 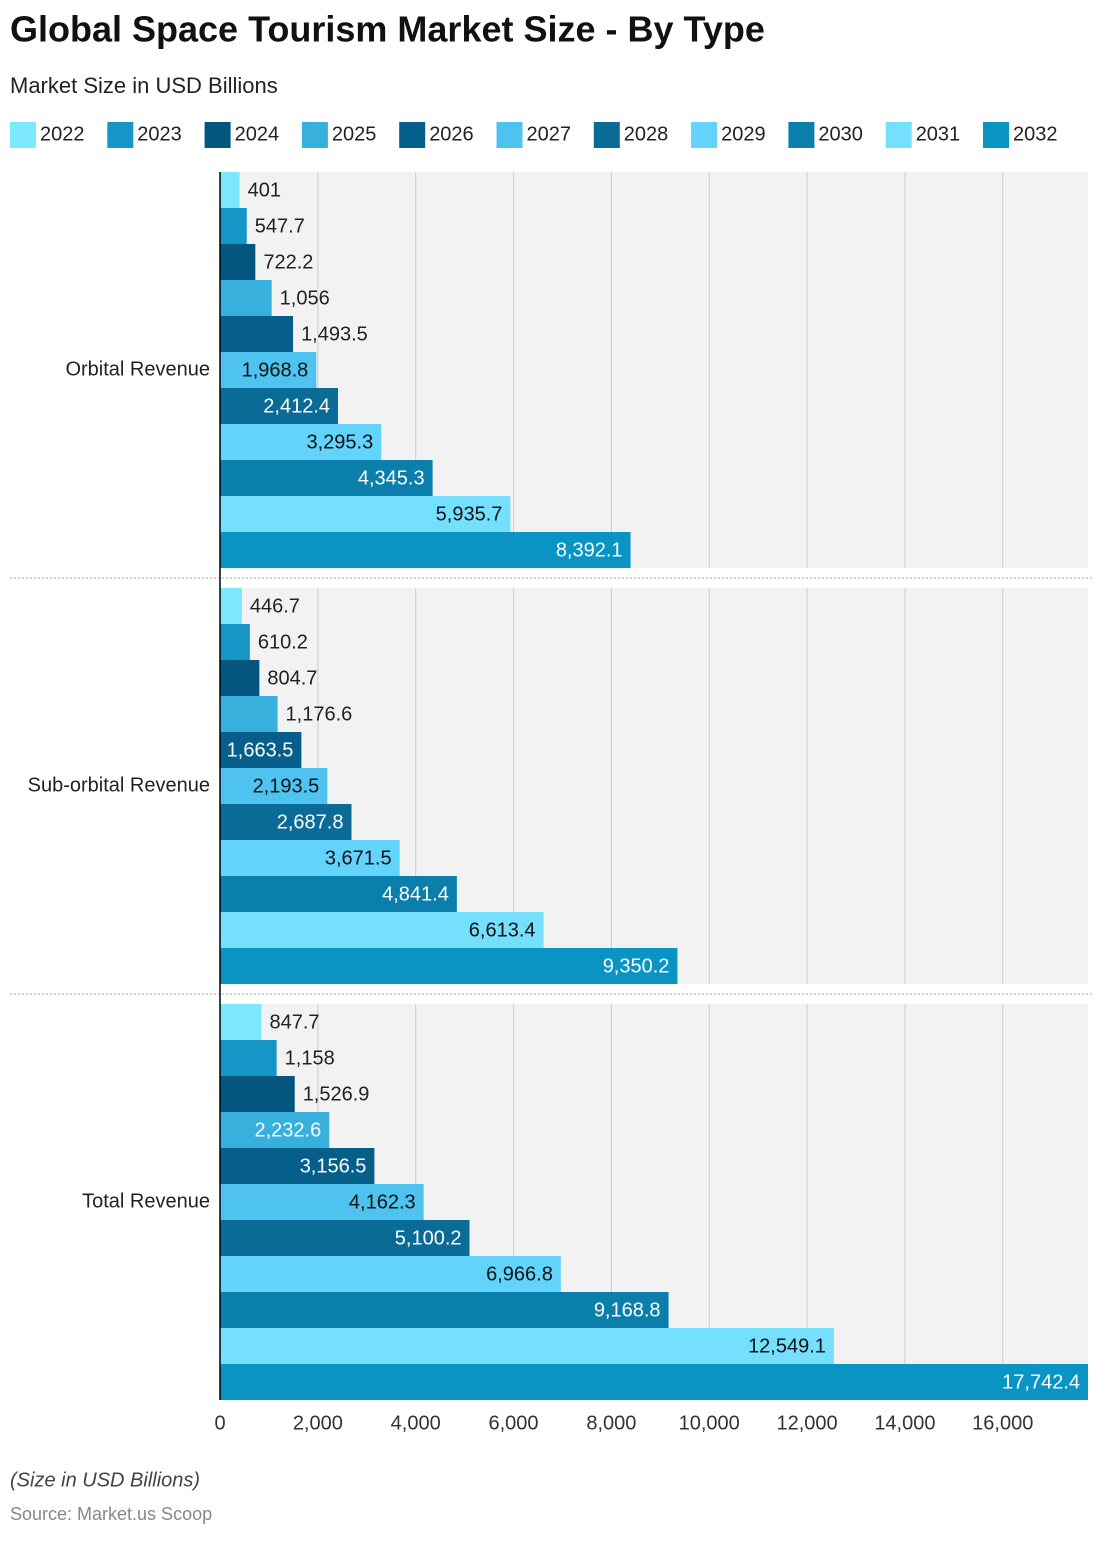 What do you see at coordinates (159, 134) in the screenshot?
I see `legend-label: 2023` at bounding box center [159, 134].